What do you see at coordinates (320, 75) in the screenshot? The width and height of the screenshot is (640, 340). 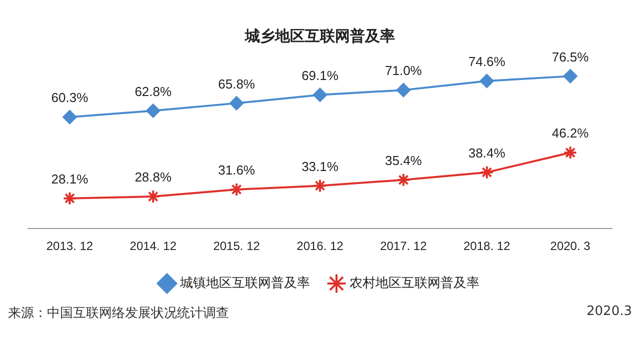 I see `data-label: 69.1%` at bounding box center [320, 75].